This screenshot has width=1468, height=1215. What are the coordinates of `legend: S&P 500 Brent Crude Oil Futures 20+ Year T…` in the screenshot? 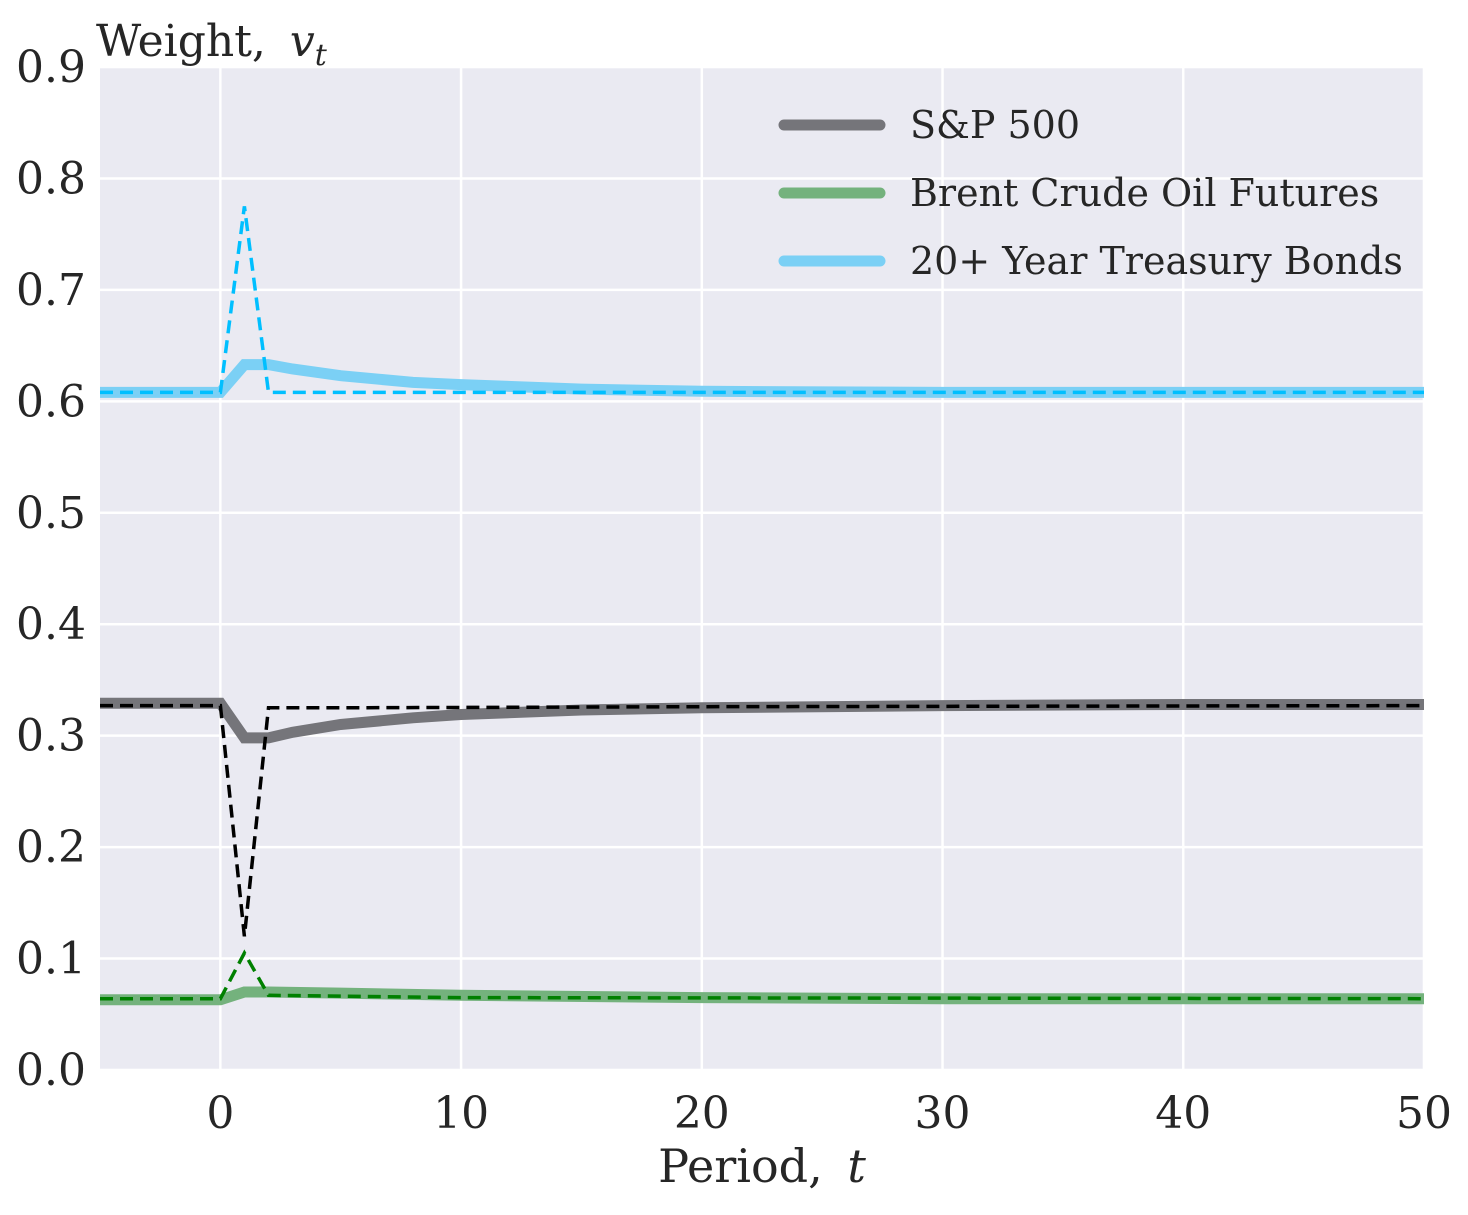 It's located at (1090, 193).